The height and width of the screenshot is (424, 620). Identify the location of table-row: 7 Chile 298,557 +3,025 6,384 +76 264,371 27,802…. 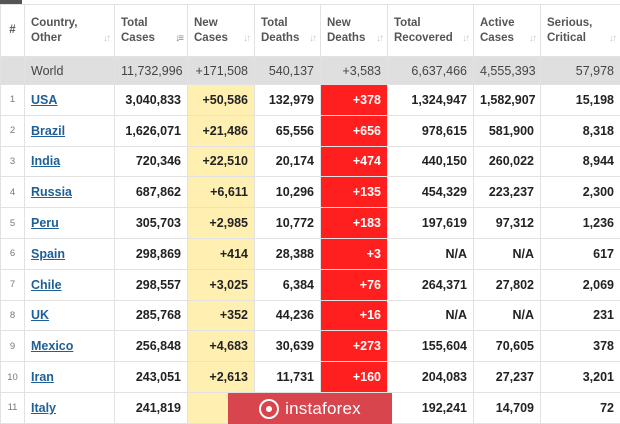
(310, 284).